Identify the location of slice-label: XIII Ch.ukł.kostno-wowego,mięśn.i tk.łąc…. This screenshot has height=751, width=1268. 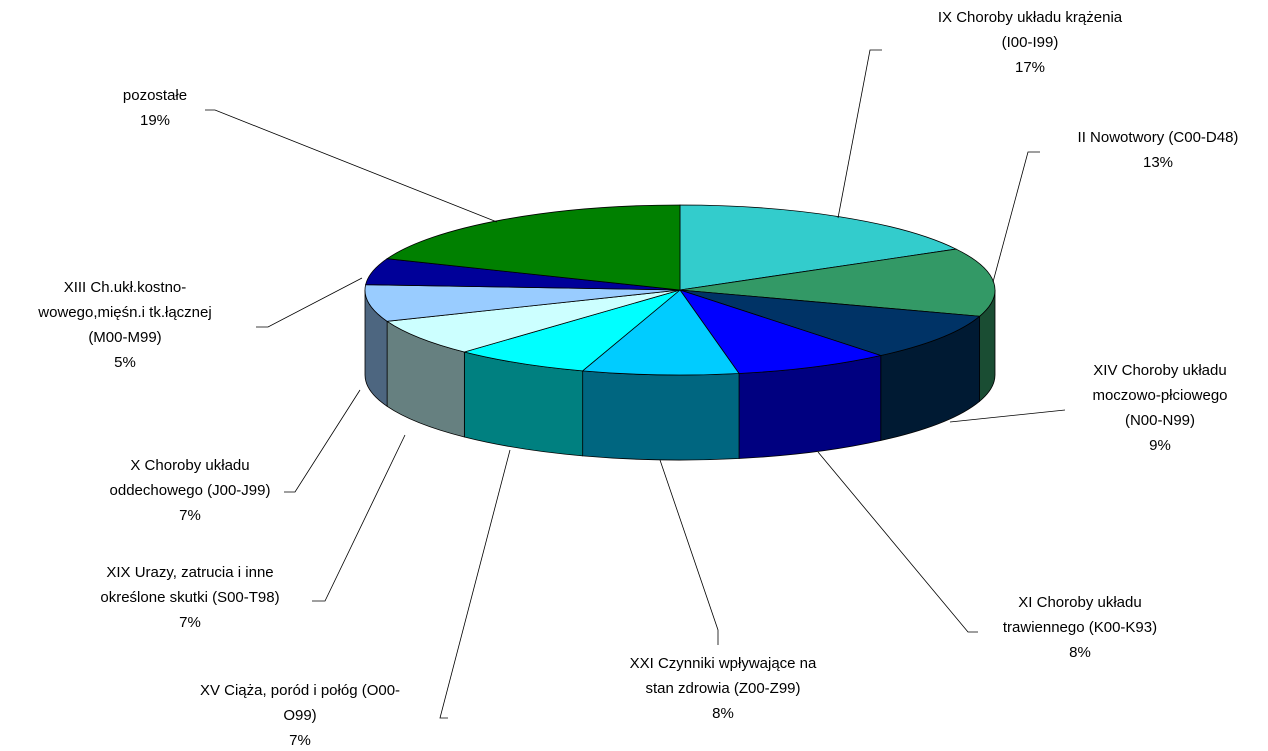
(124, 312).